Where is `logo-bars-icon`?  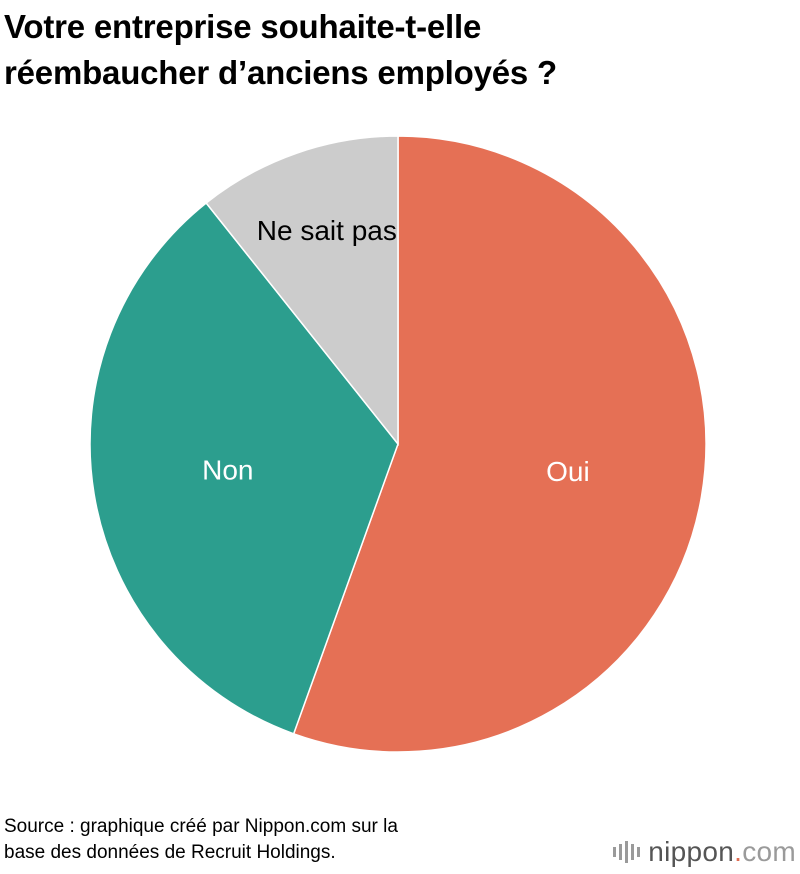
logo-bars-icon is located at coordinates (627, 852).